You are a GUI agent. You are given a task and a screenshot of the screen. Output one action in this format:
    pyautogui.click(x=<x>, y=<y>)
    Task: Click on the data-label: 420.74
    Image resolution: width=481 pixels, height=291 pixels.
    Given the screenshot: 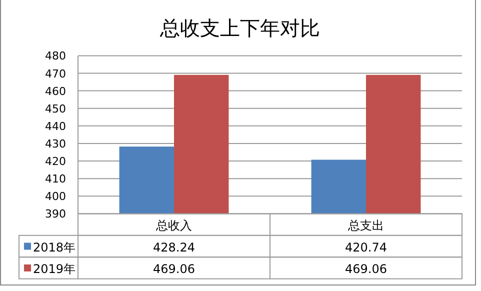 What is the action you would take?
    pyautogui.click(x=366, y=247)
    